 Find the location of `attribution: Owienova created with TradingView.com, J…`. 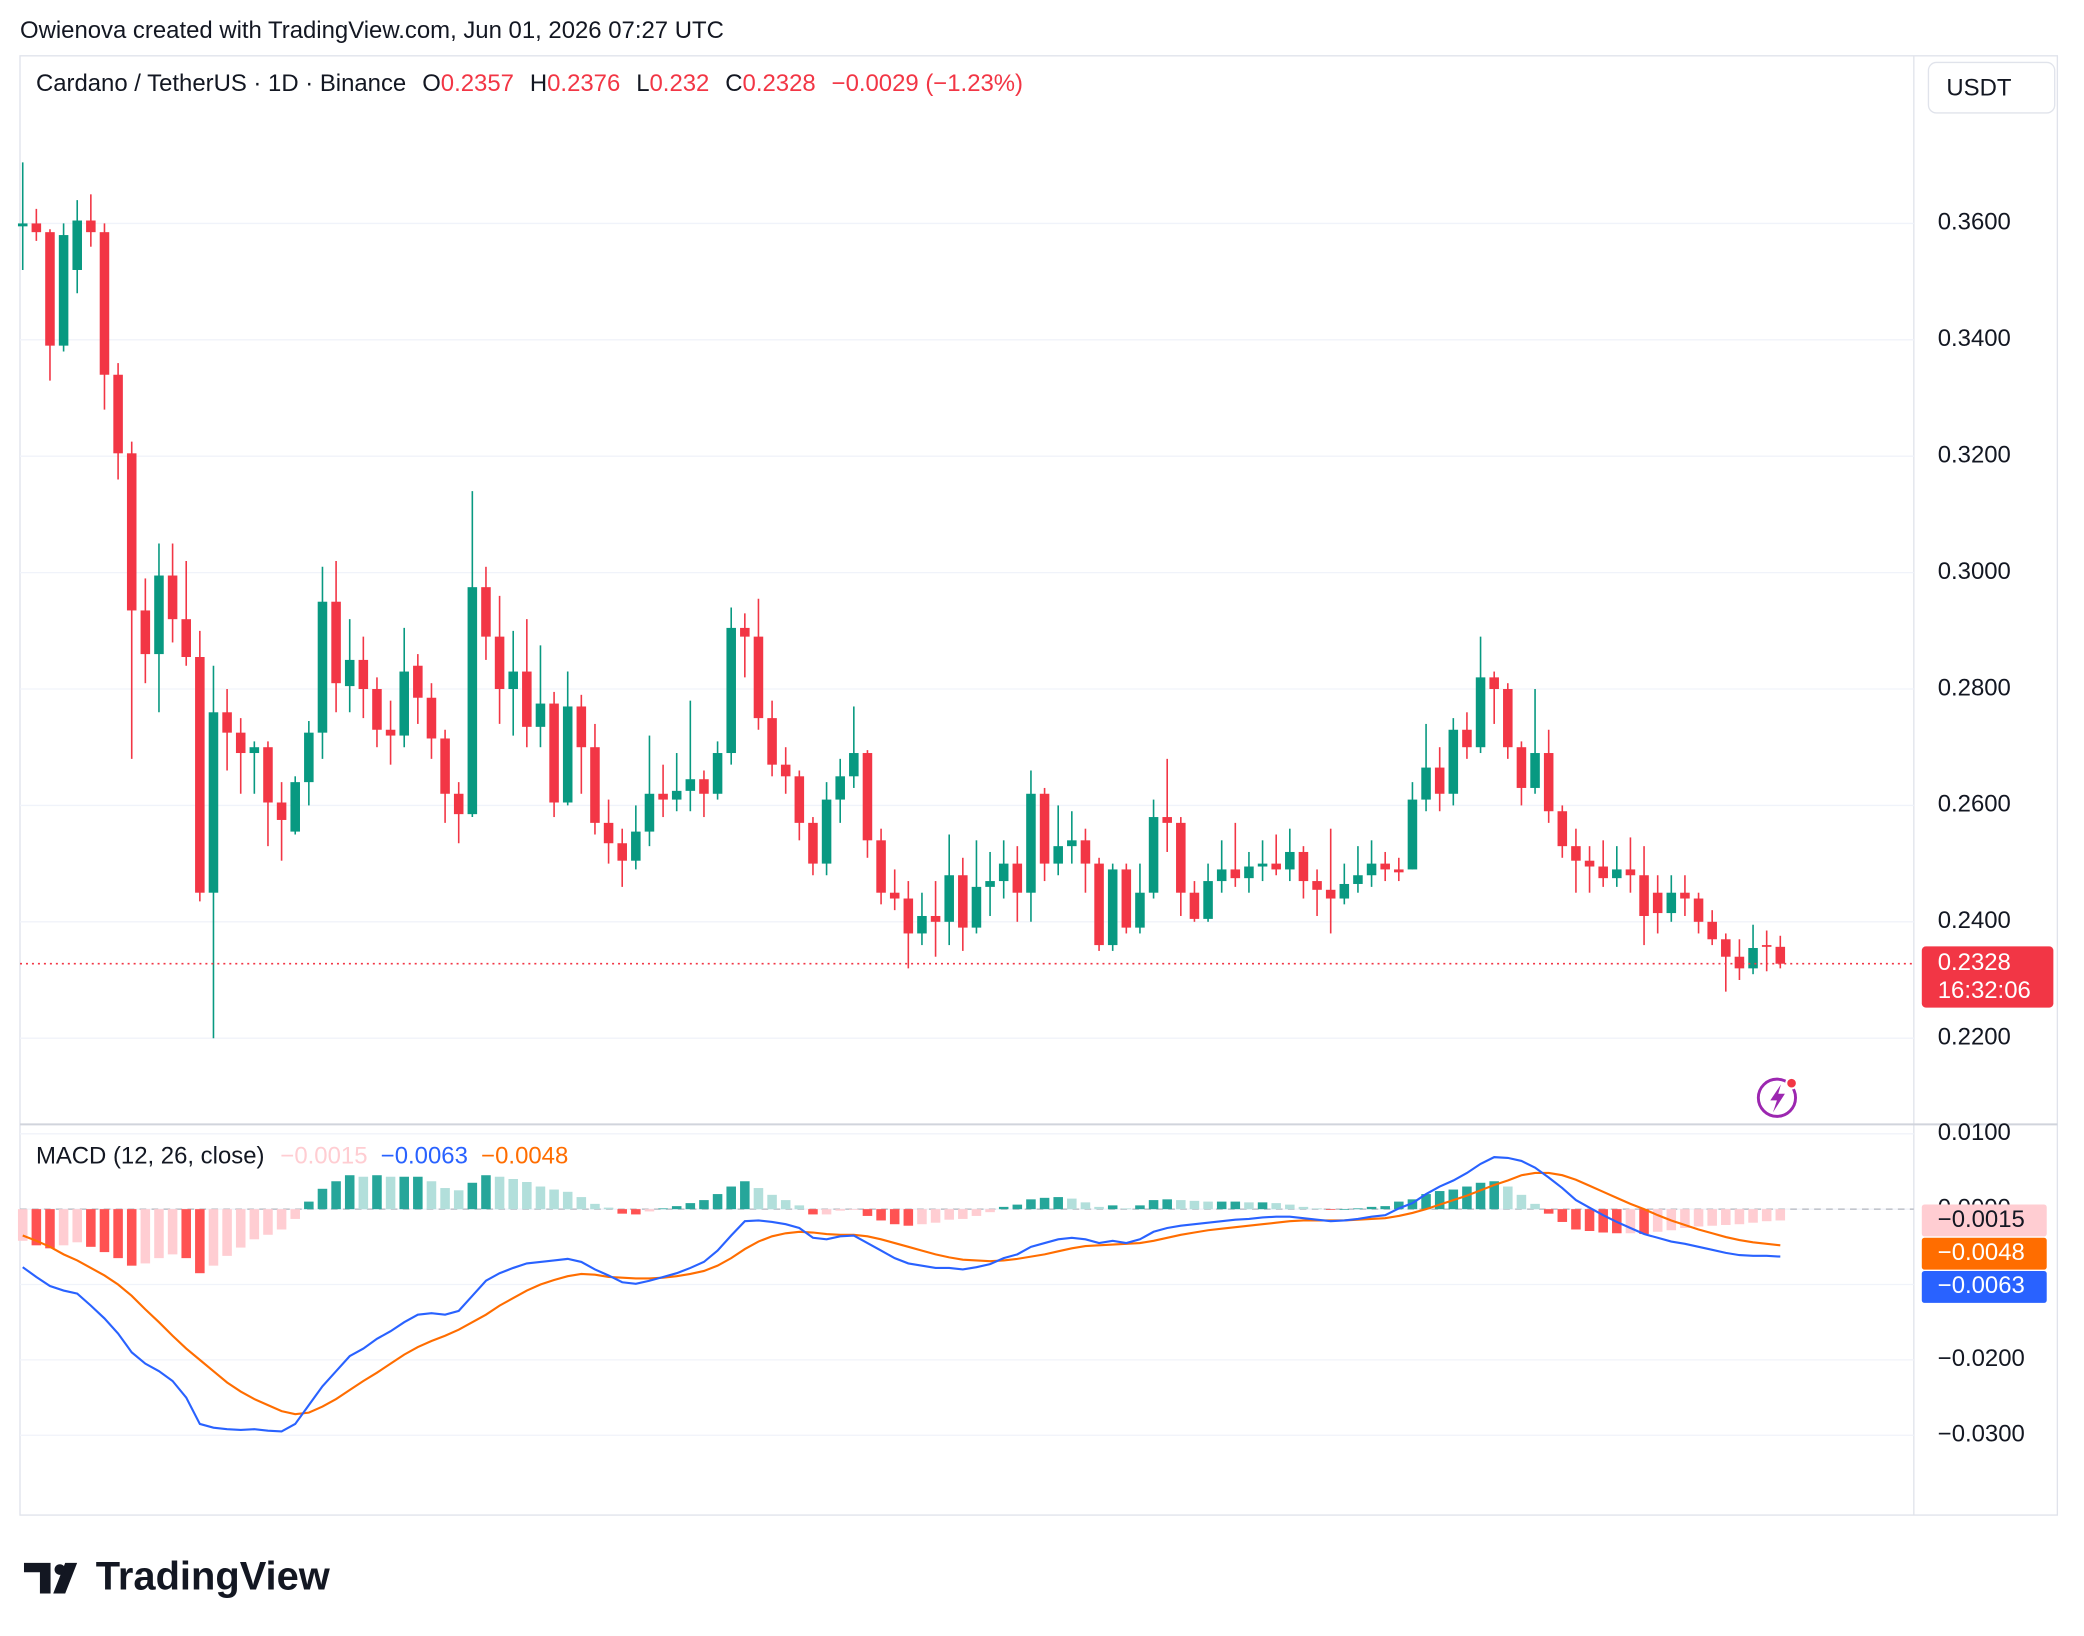

attribution: Owienova created with TradingView.com, J… is located at coordinates (372, 30).